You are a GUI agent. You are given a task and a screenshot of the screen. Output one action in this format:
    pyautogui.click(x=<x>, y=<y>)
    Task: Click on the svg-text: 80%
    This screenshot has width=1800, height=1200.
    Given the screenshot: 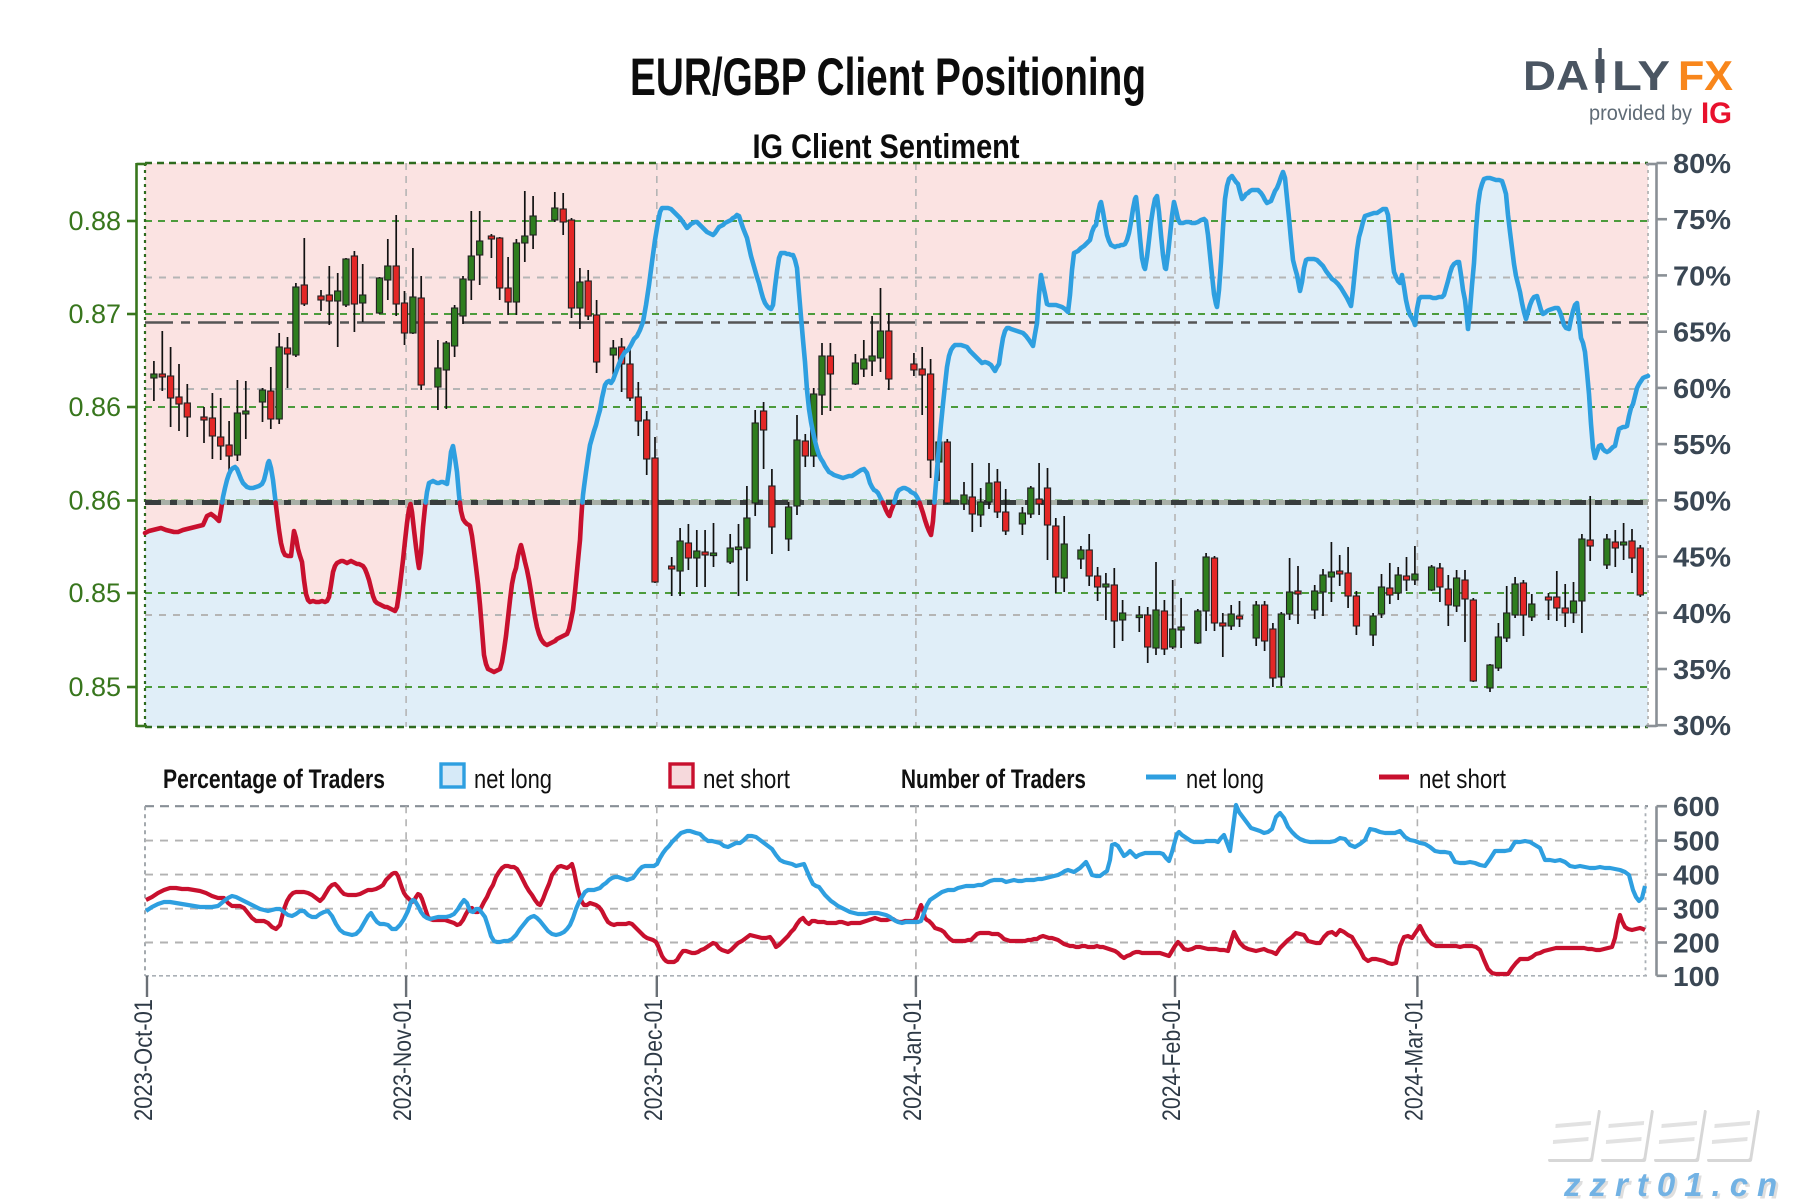 What is the action you would take?
    pyautogui.click(x=1702, y=163)
    